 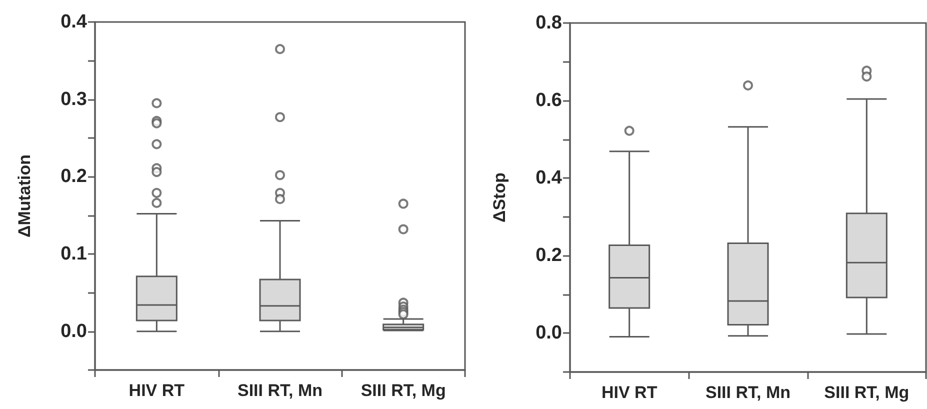 I want to click on y-tick-label: 0.1, so click(x=74, y=254).